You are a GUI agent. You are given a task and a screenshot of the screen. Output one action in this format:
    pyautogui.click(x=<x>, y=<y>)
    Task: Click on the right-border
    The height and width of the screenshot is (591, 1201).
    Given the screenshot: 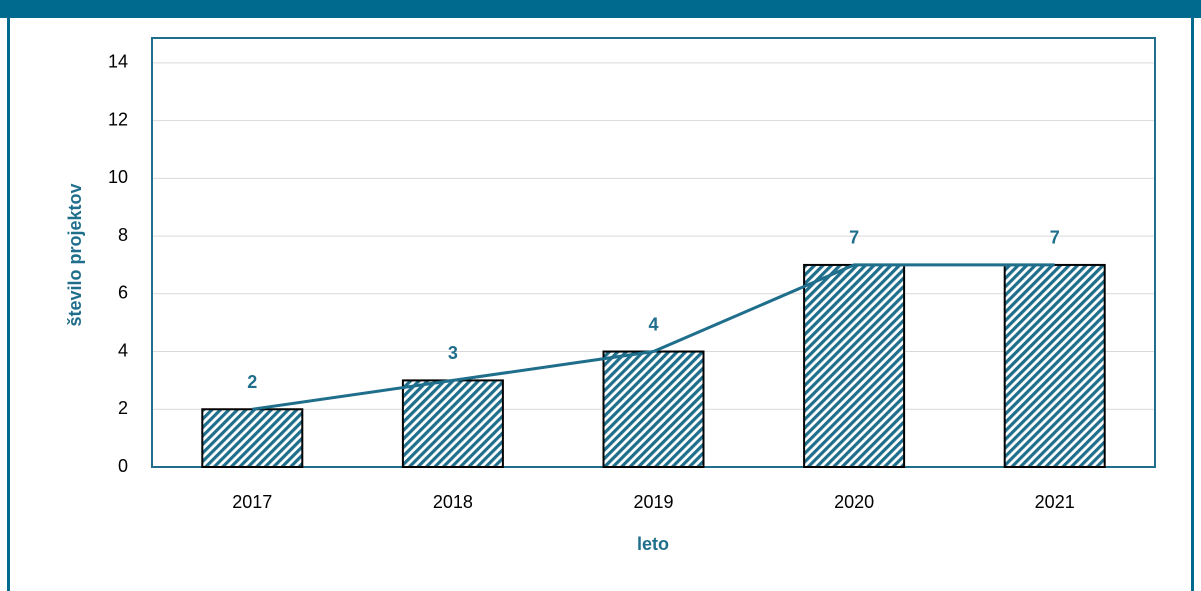 What is the action you would take?
    pyautogui.click(x=1192, y=295)
    